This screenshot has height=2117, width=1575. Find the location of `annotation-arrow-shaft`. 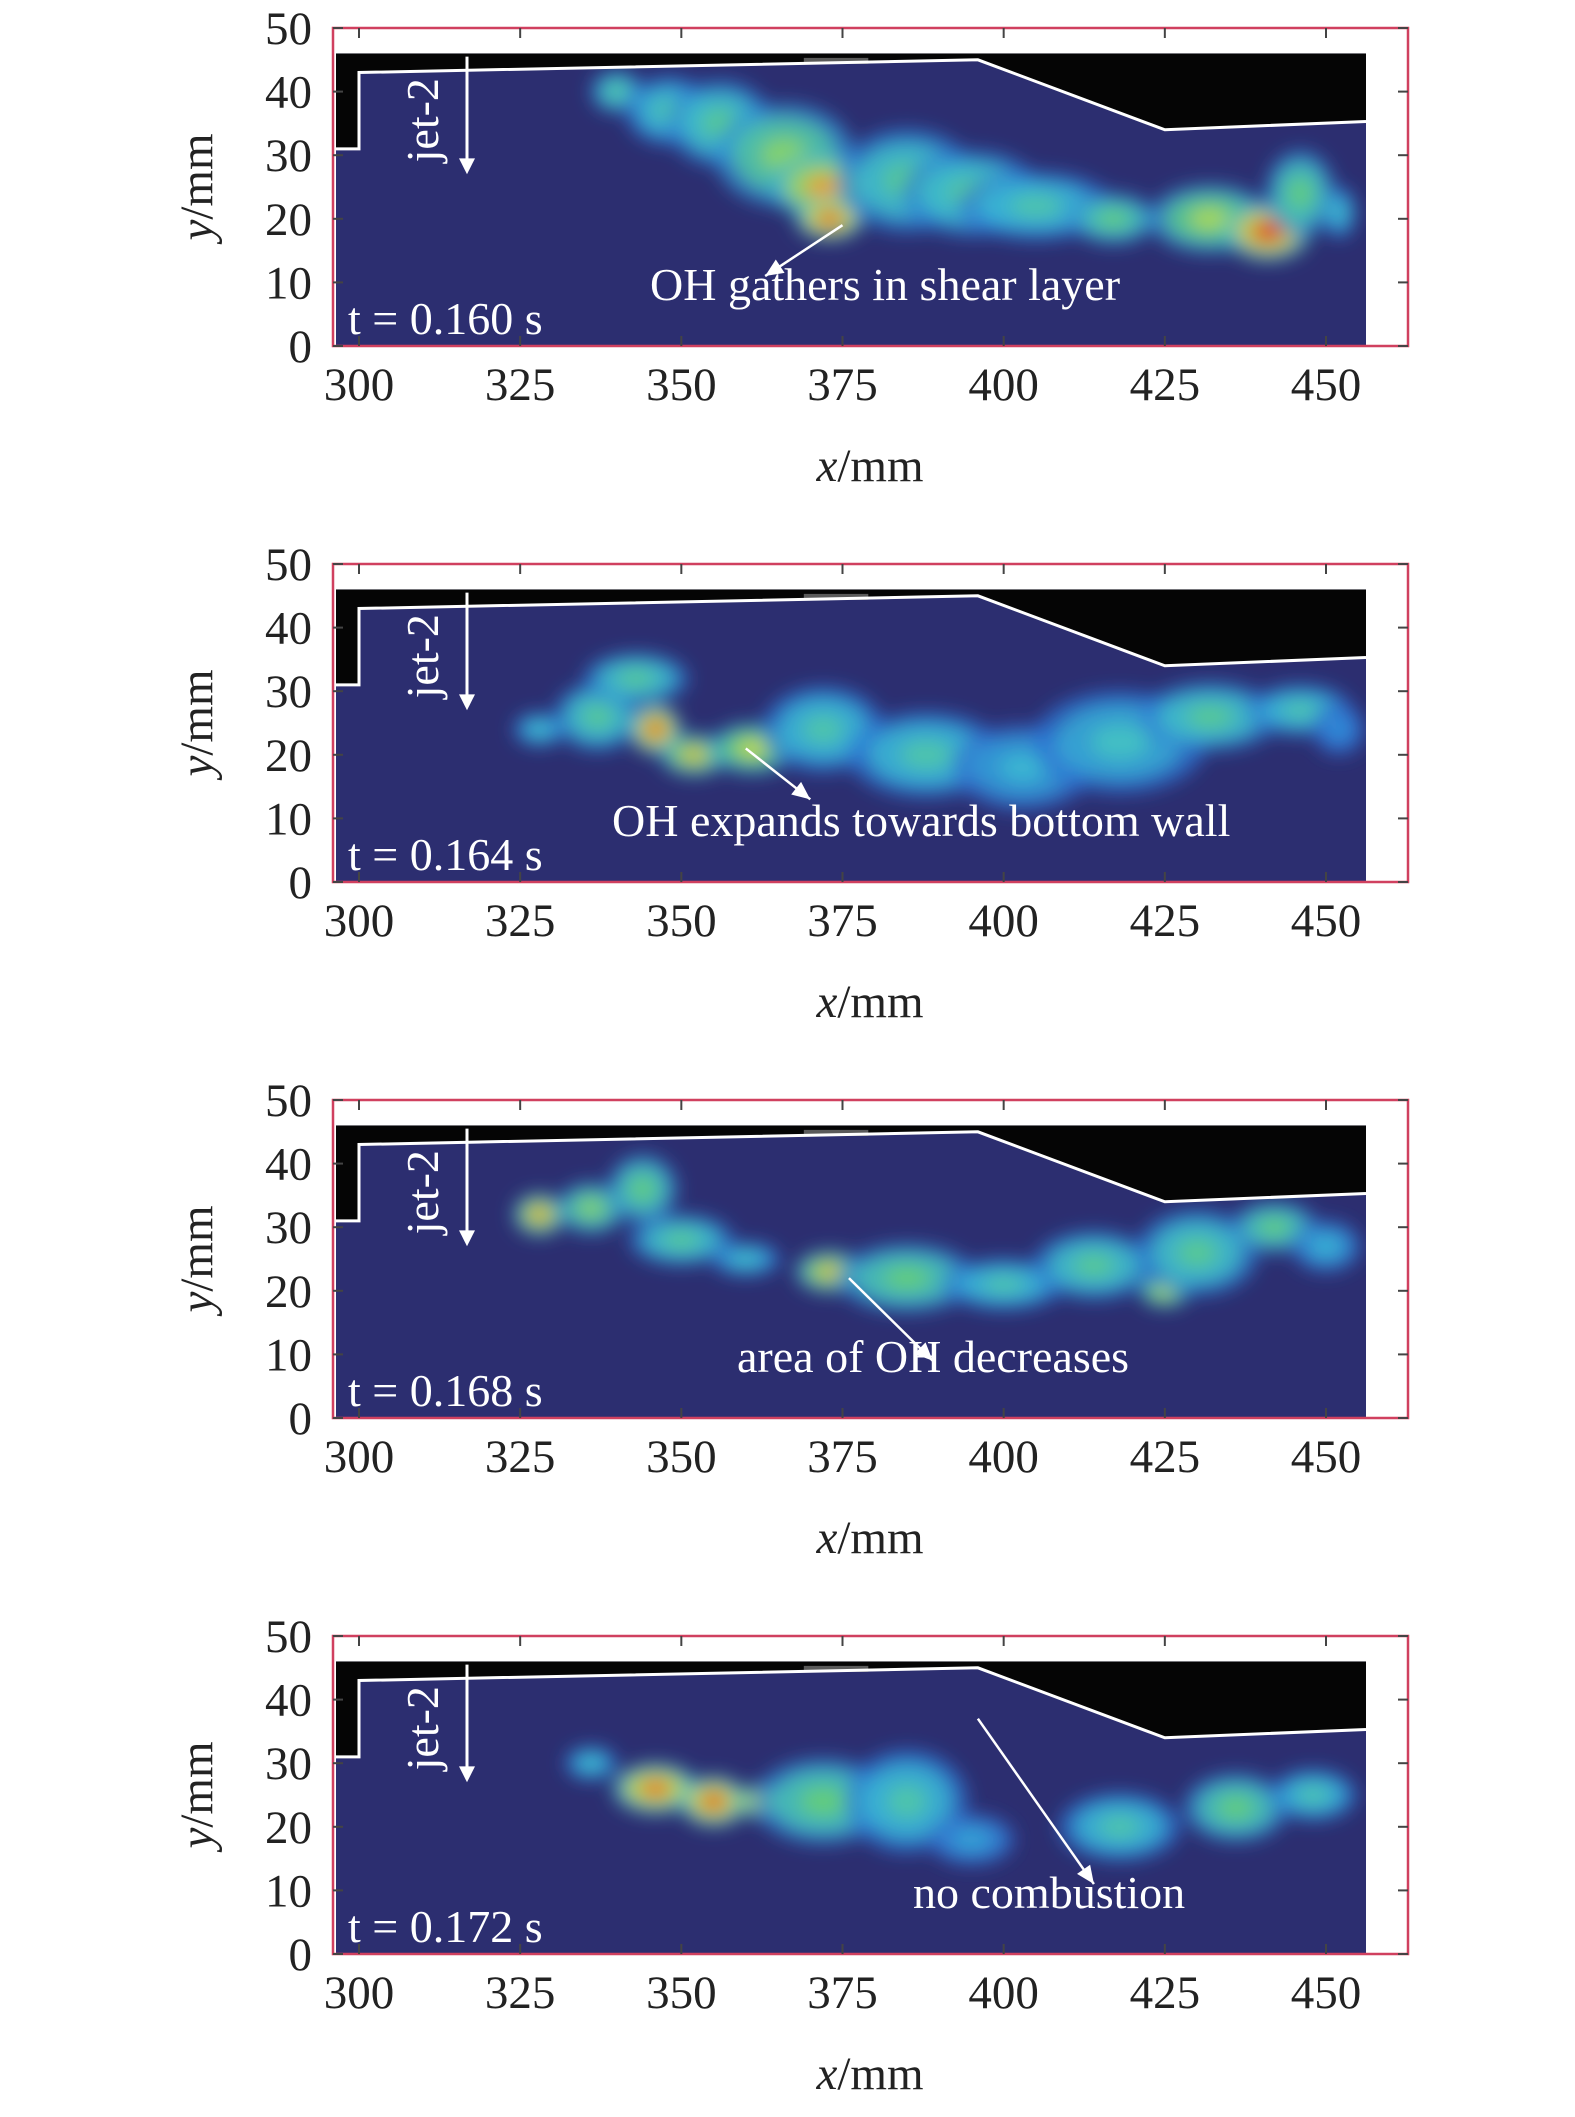

annotation-arrow-shaft is located at coordinates (1035, 1801).